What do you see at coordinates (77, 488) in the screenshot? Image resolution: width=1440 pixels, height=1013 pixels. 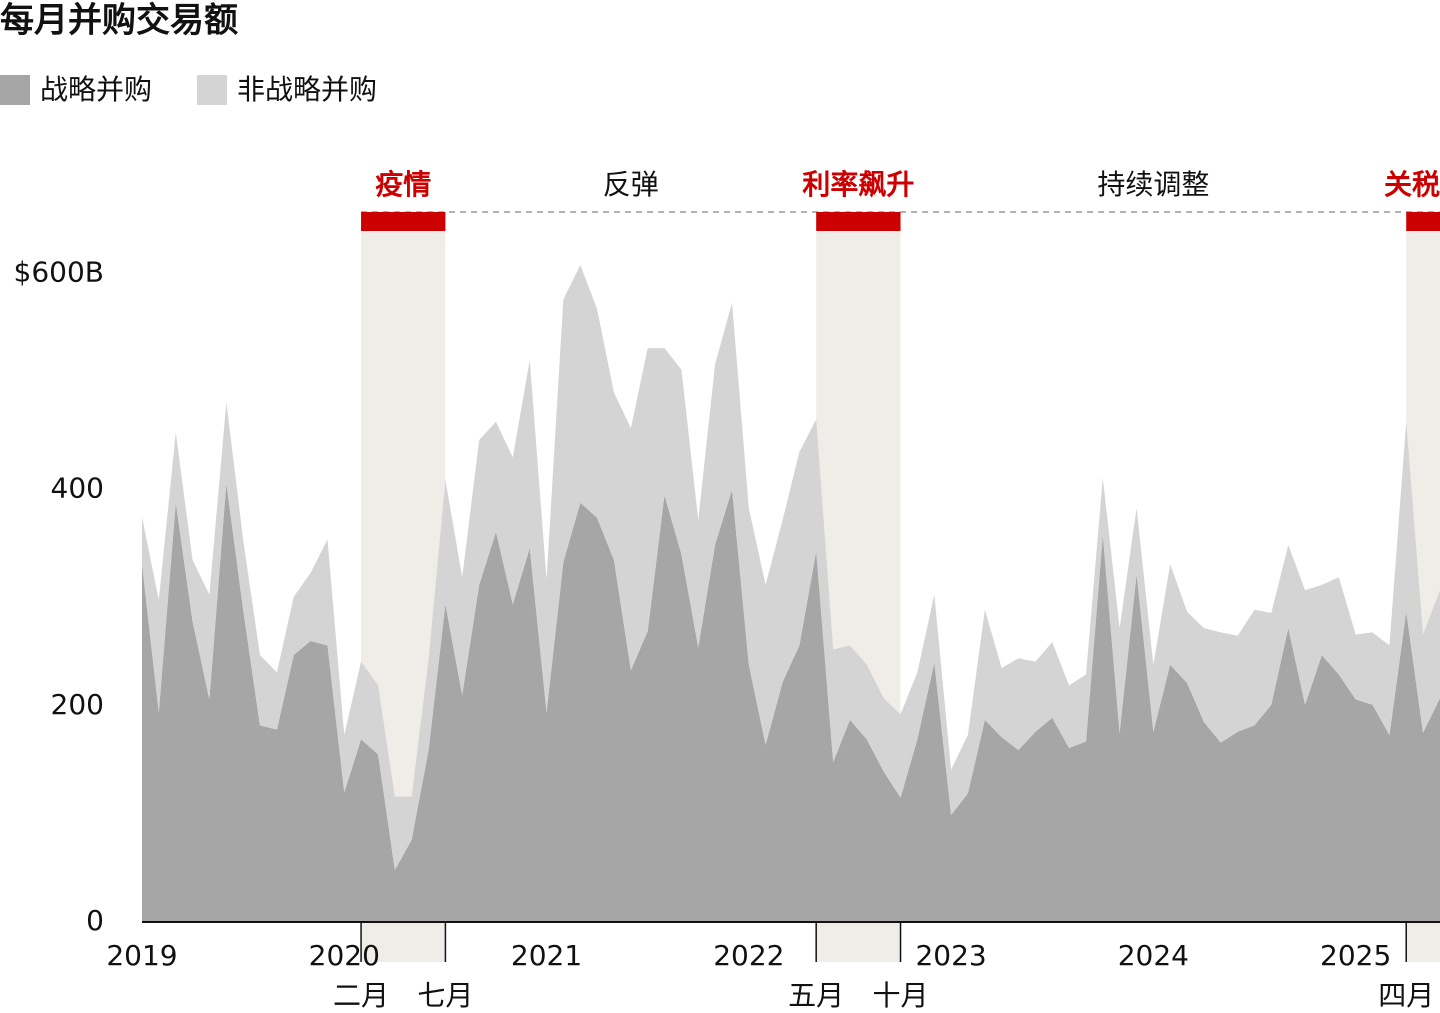 I see `y-tick-label: 400` at bounding box center [77, 488].